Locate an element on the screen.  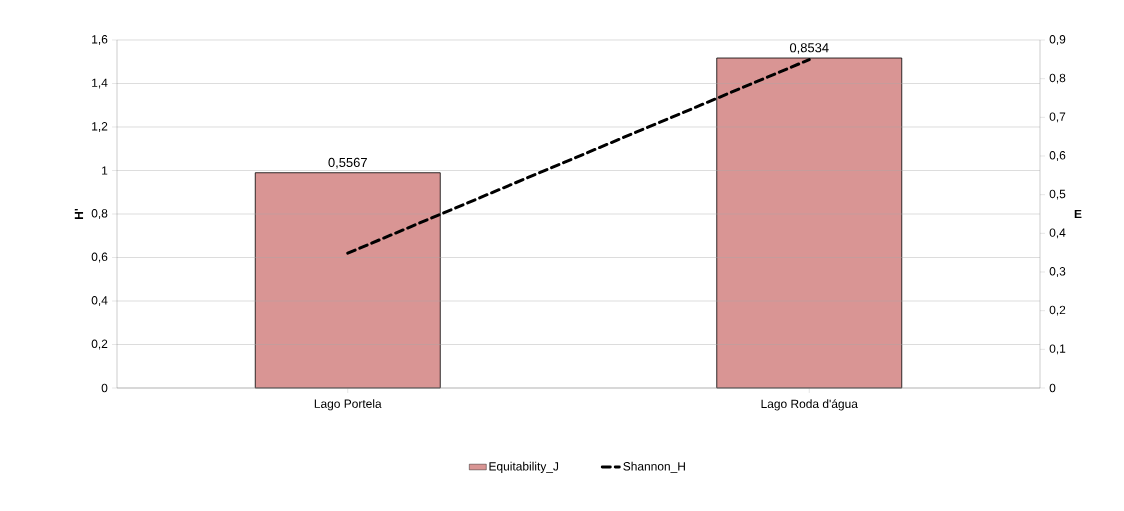
y2-tick-label: 0,3 is located at coordinates (1057, 272).